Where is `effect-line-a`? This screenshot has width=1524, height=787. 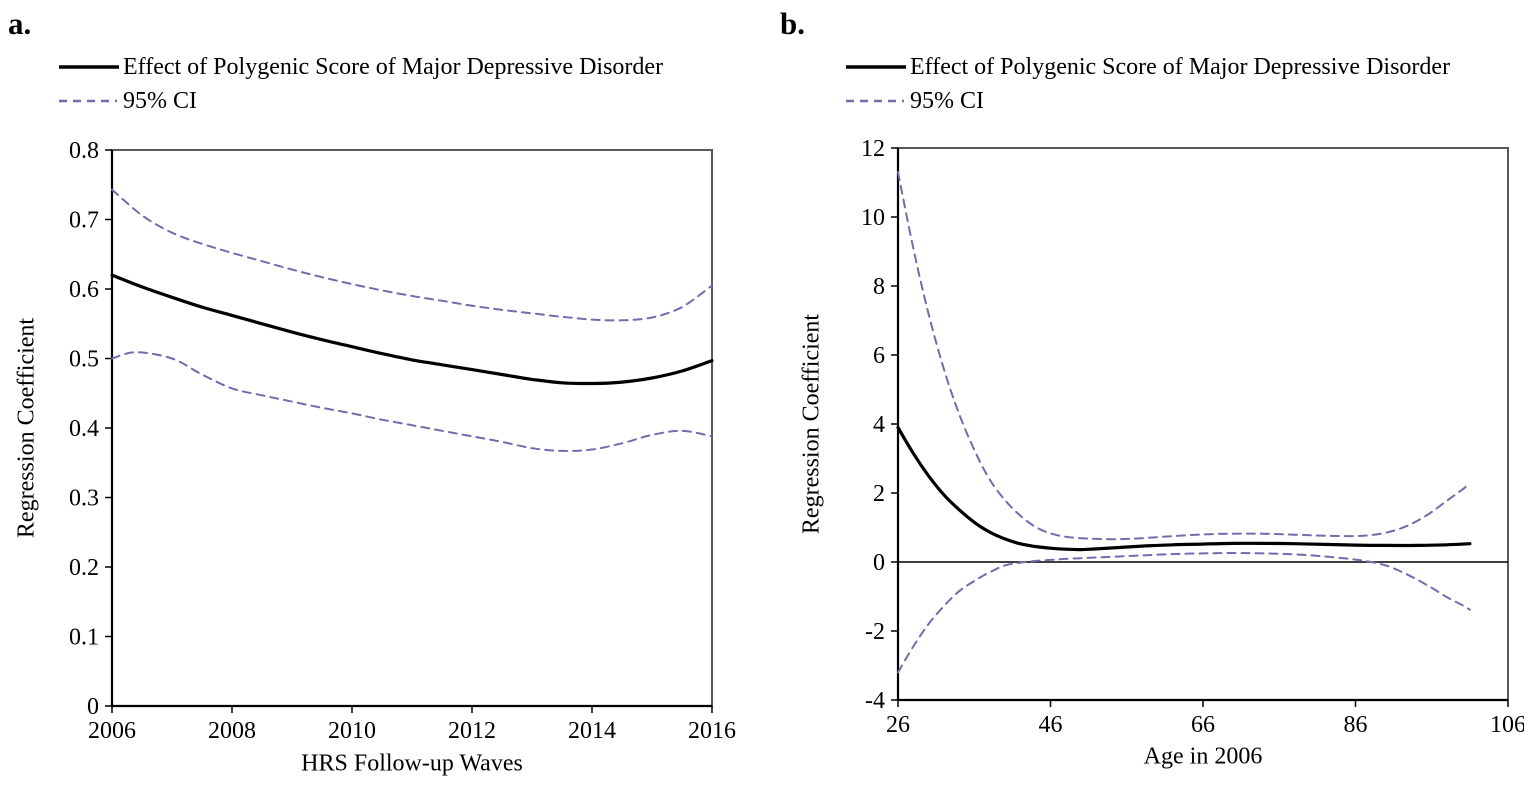 effect-line-a is located at coordinates (412, 329).